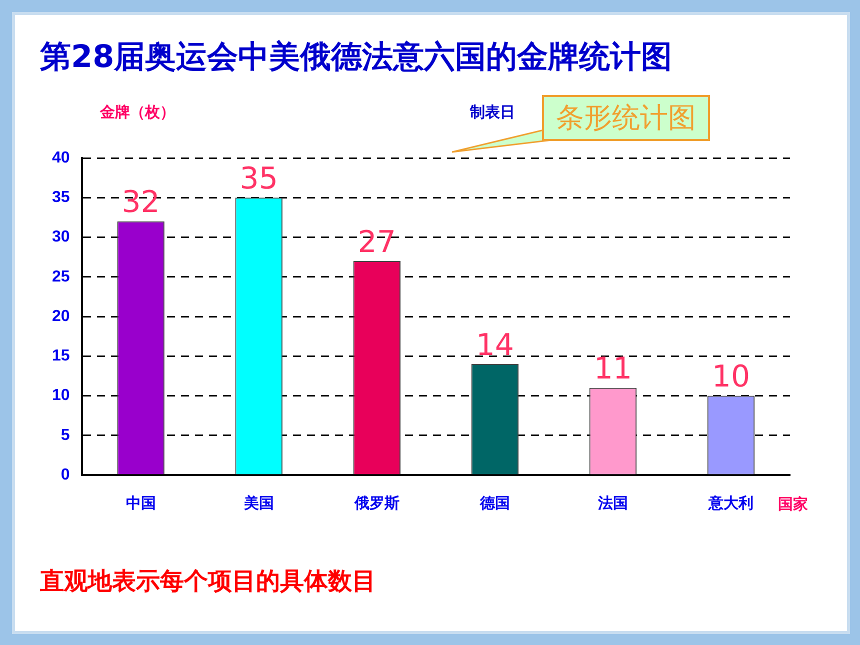 The image size is (860, 645). What do you see at coordinates (61, 157) in the screenshot?
I see `y-tick-label: 40` at bounding box center [61, 157].